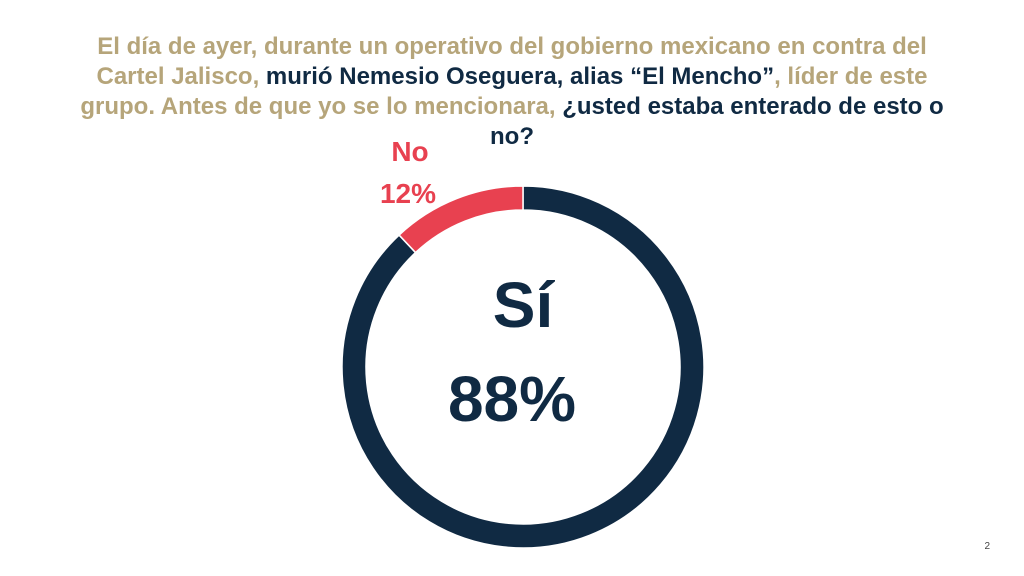 This screenshot has height=576, width=1024. I want to click on slice-no, so click(461, 219).